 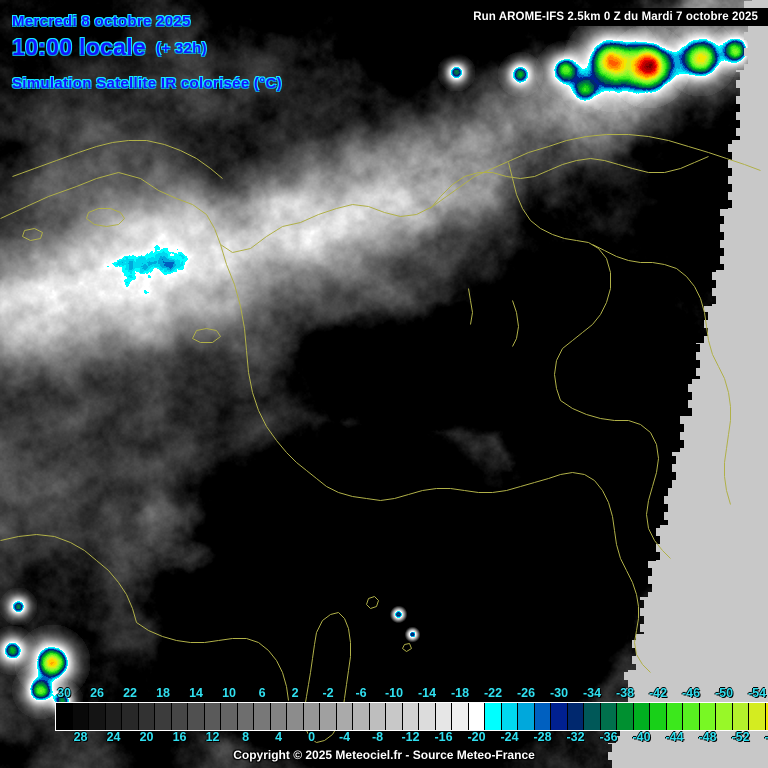 What do you see at coordinates (608, 737) in the screenshot?
I see `scale-tick-label: -36` at bounding box center [608, 737].